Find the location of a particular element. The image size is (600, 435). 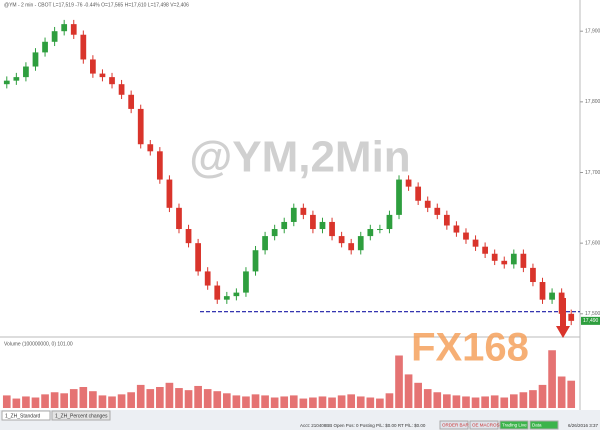

arrow-shaft is located at coordinates (563, 312).